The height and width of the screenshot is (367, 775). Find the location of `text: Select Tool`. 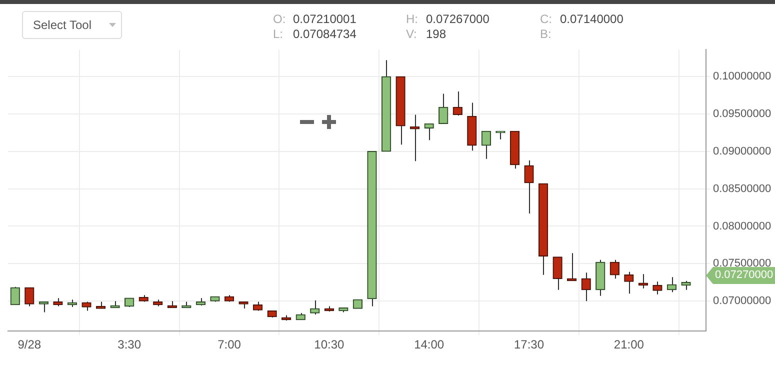

text: Select Tool is located at coordinates (62, 25).